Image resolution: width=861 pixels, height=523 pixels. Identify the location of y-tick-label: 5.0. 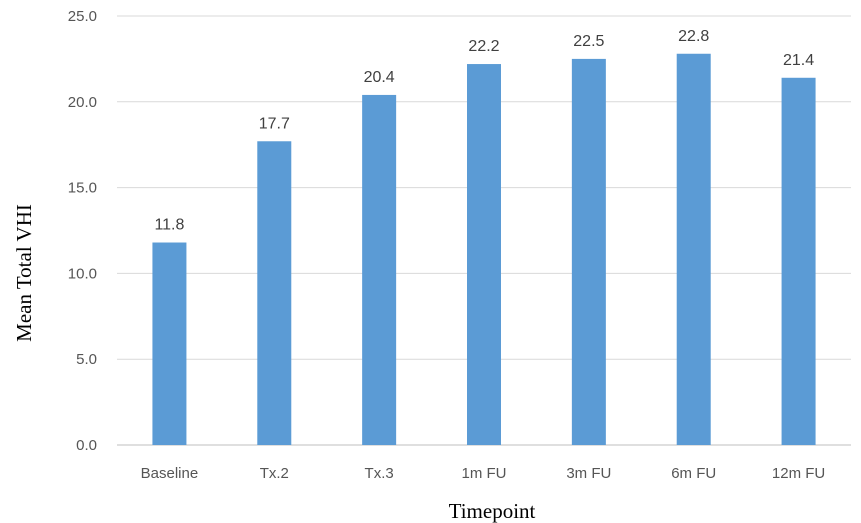
(86, 359).